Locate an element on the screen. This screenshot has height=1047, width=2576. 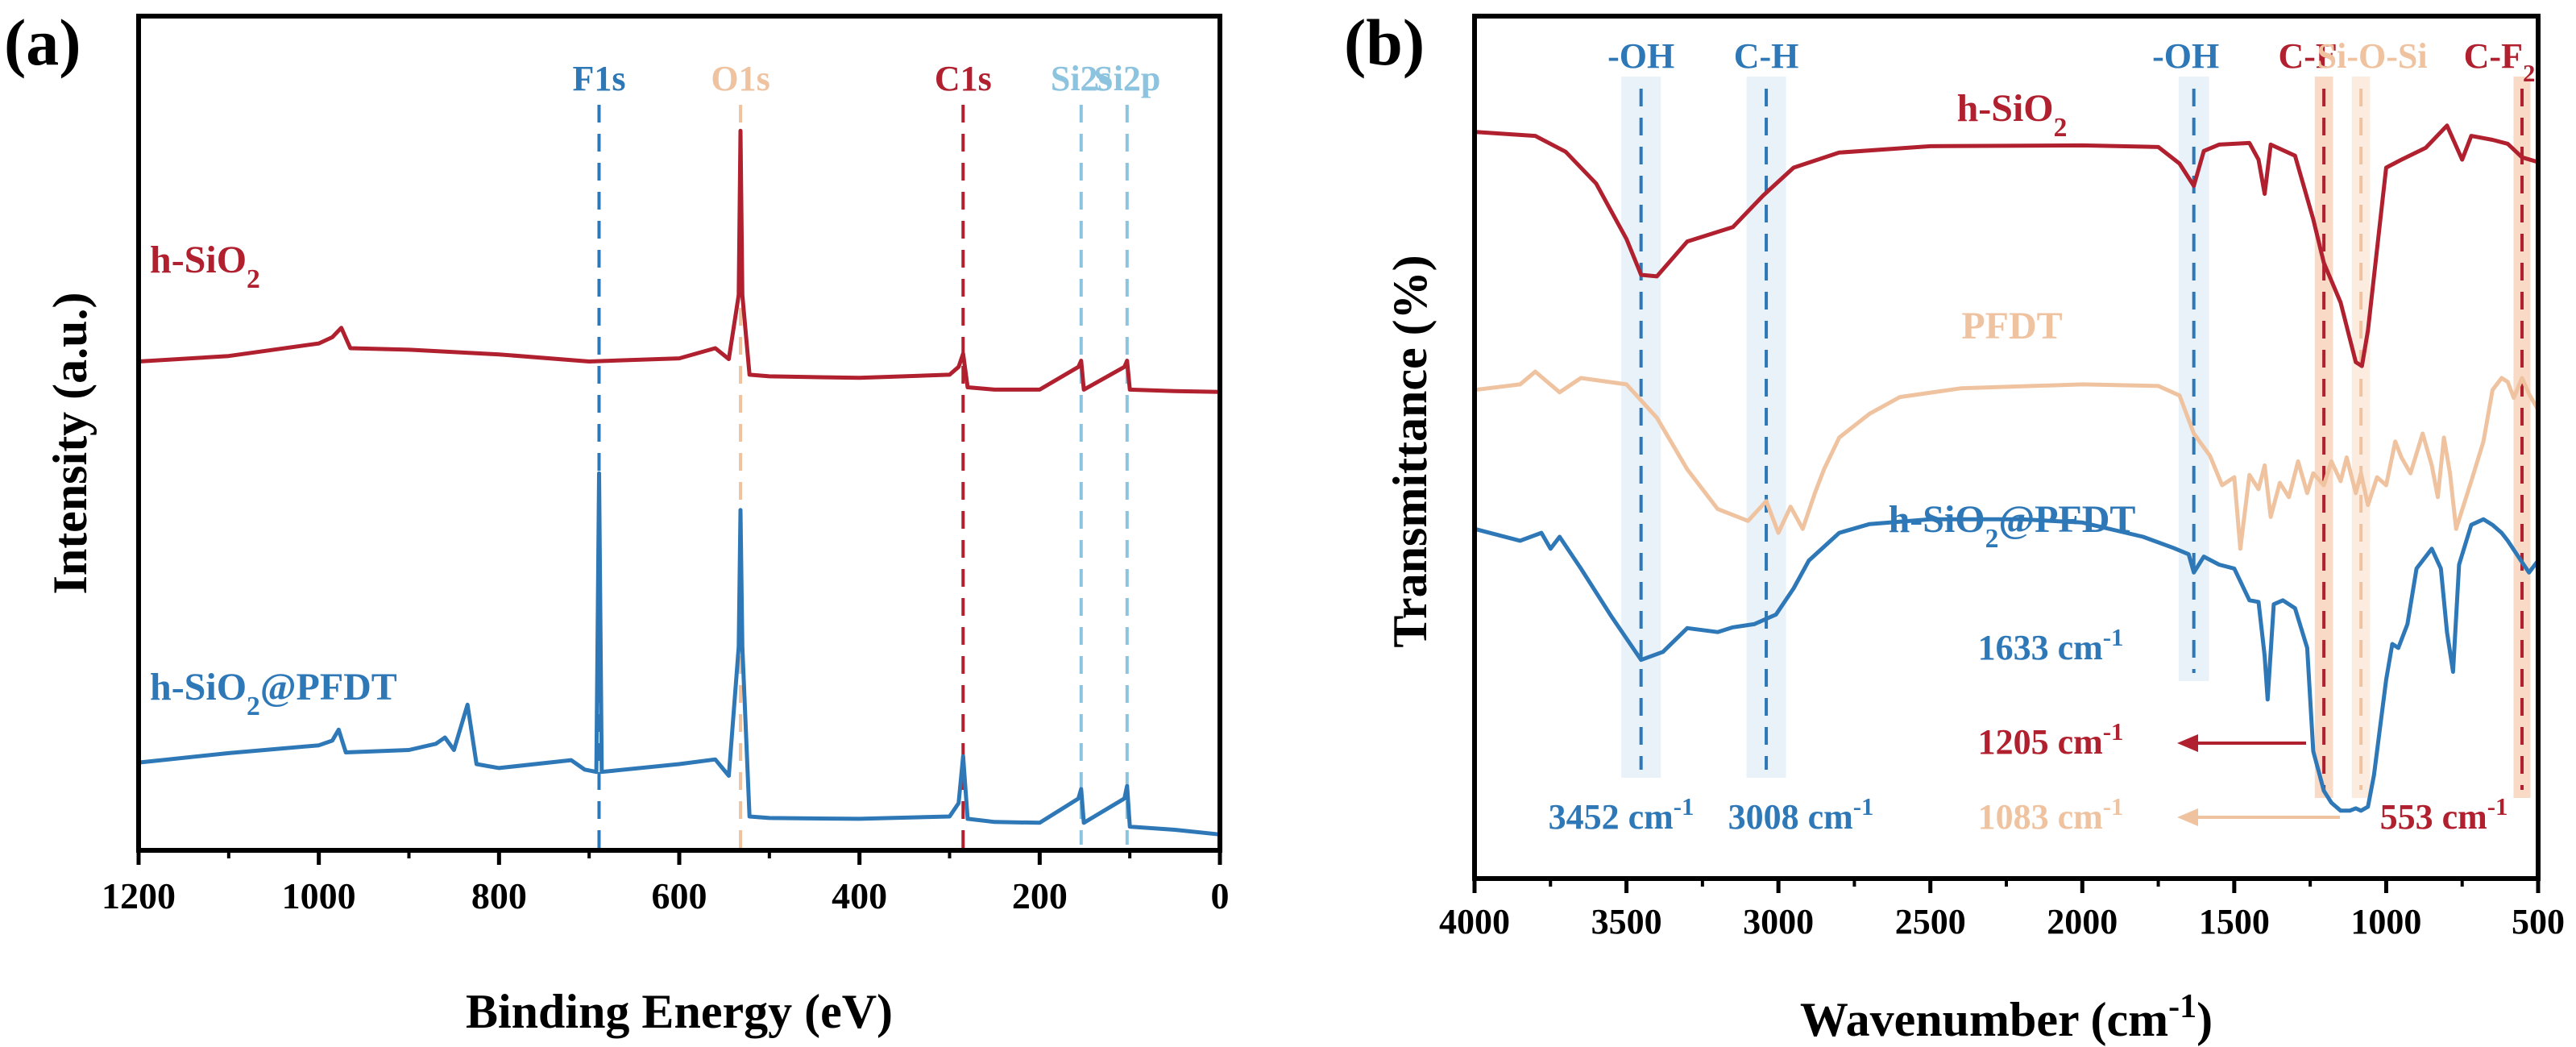
peak-label-c1s: C1s is located at coordinates (964, 78).